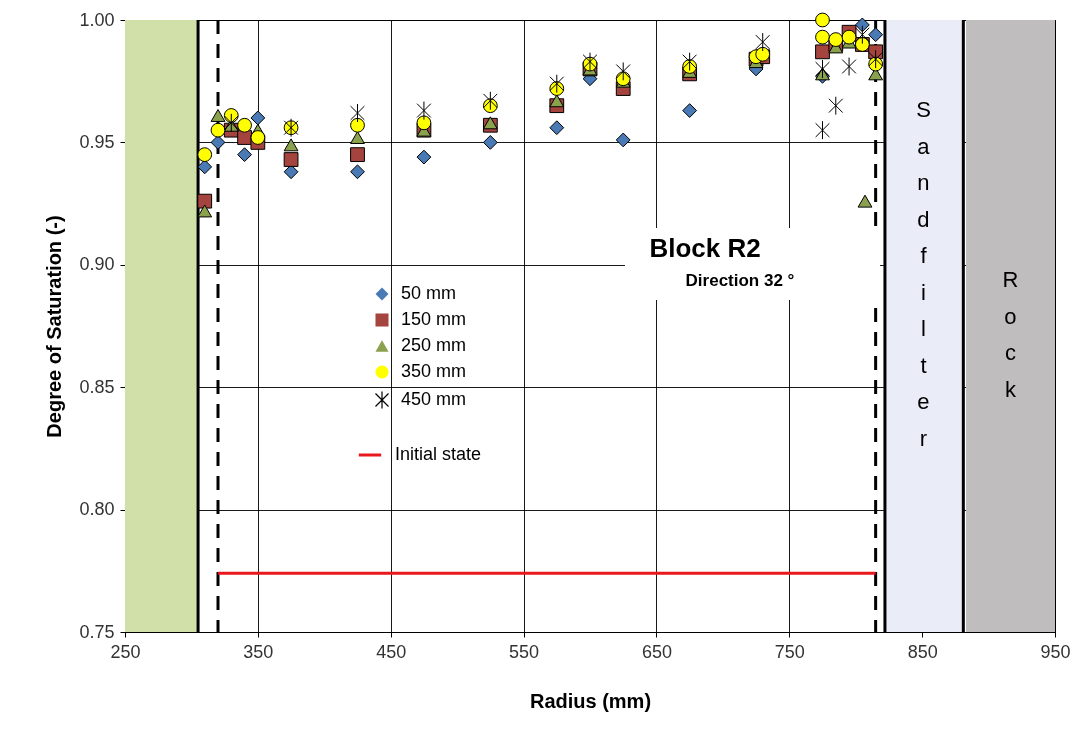 This screenshot has width=1086, height=749. I want to click on y-tick-label: 0.95, so click(97, 141).